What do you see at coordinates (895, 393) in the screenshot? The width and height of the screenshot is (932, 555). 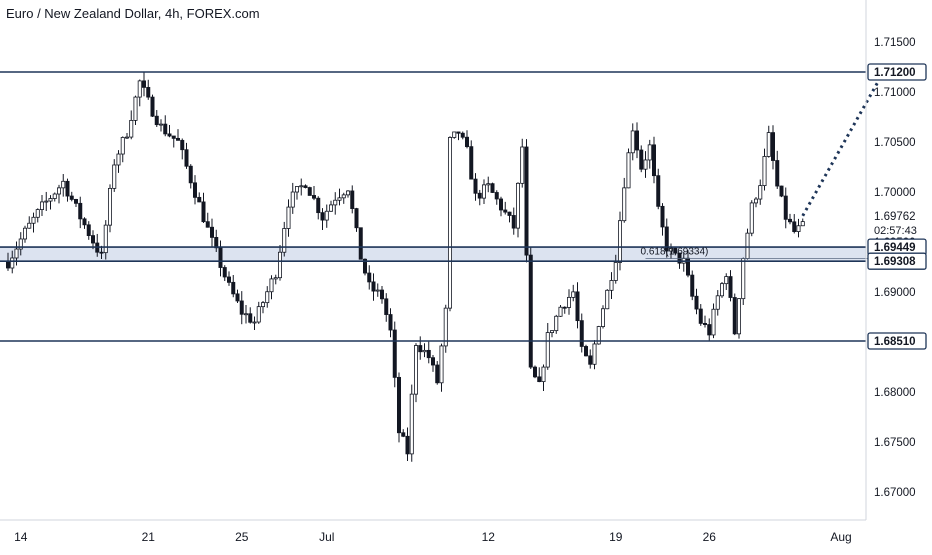 I see `y-tick-label: 1.68000` at bounding box center [895, 393].